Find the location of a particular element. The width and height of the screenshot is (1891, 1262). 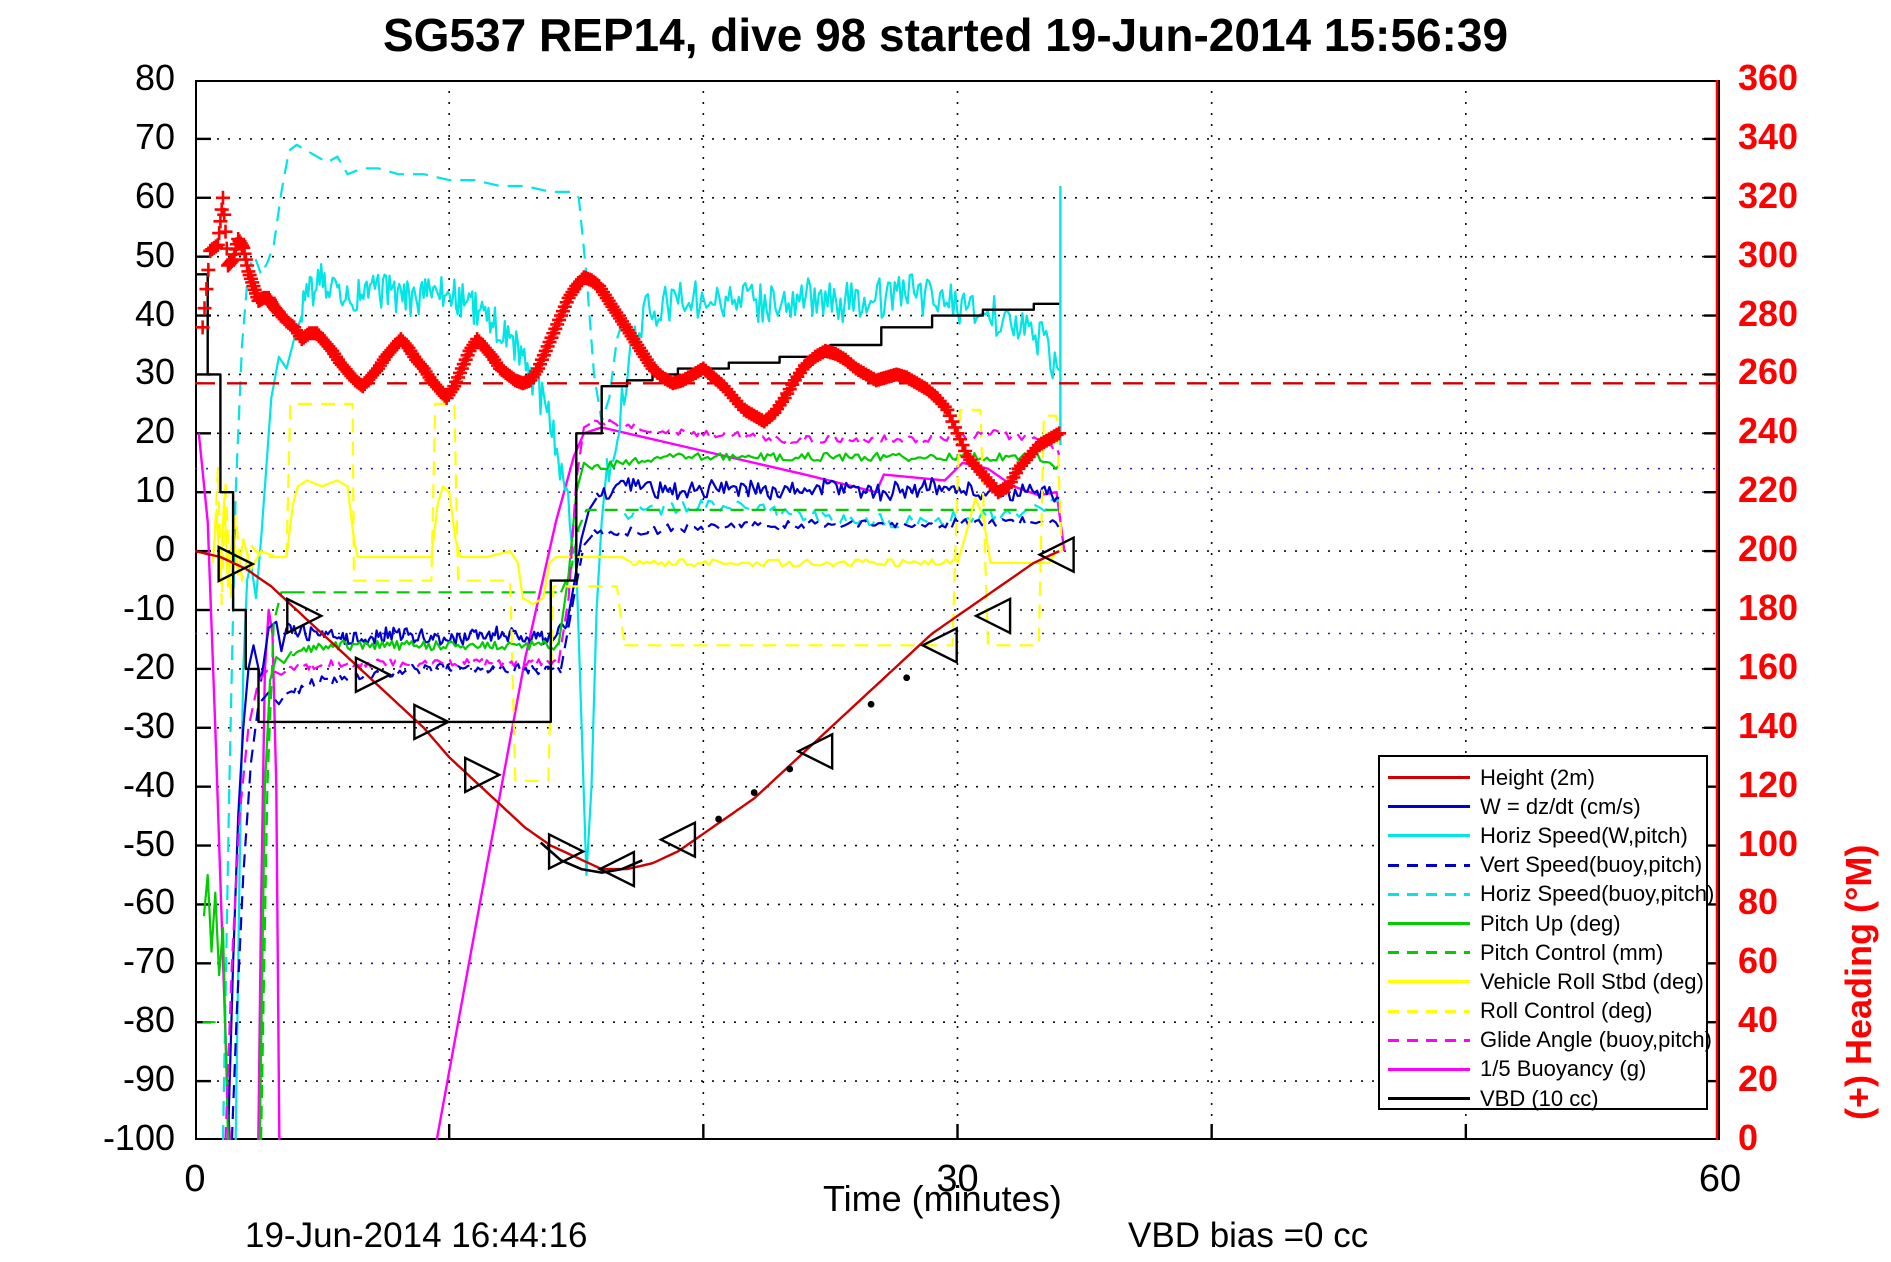

y-tick-left--30: -30 is located at coordinates (148, 725).